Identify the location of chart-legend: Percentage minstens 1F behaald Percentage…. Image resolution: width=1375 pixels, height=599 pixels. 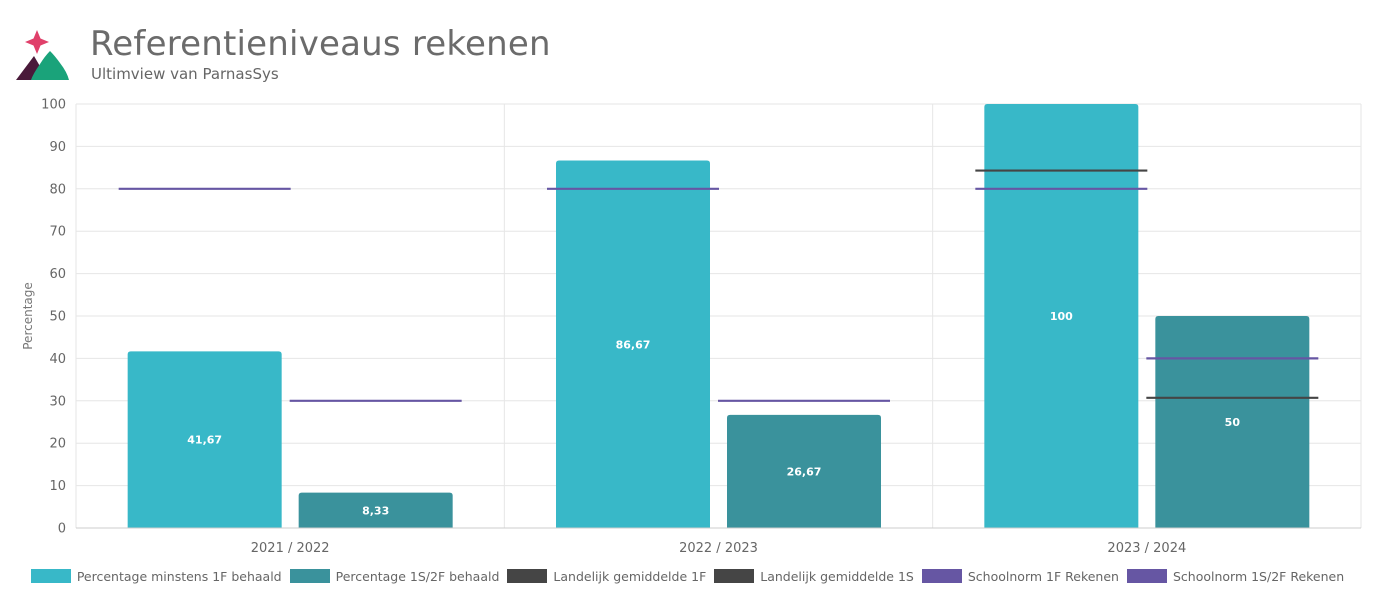
(687, 576).